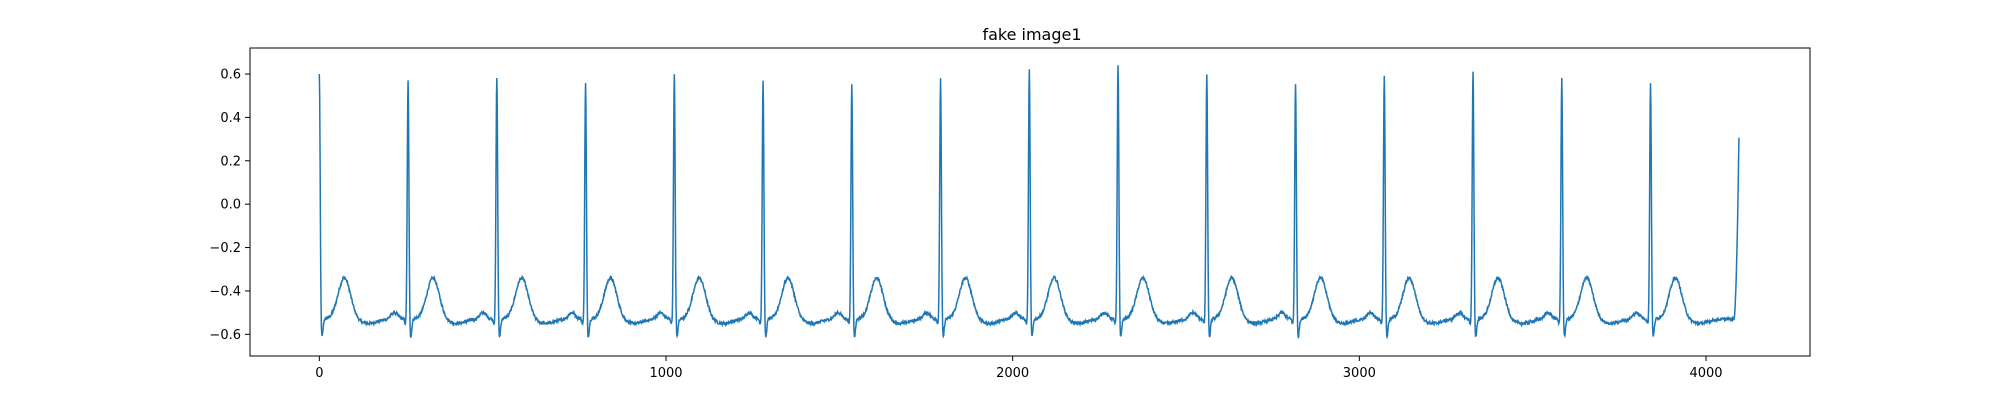 This screenshot has width=2000, height=400. I want to click on y-tick-label: 0.2, so click(230, 161).